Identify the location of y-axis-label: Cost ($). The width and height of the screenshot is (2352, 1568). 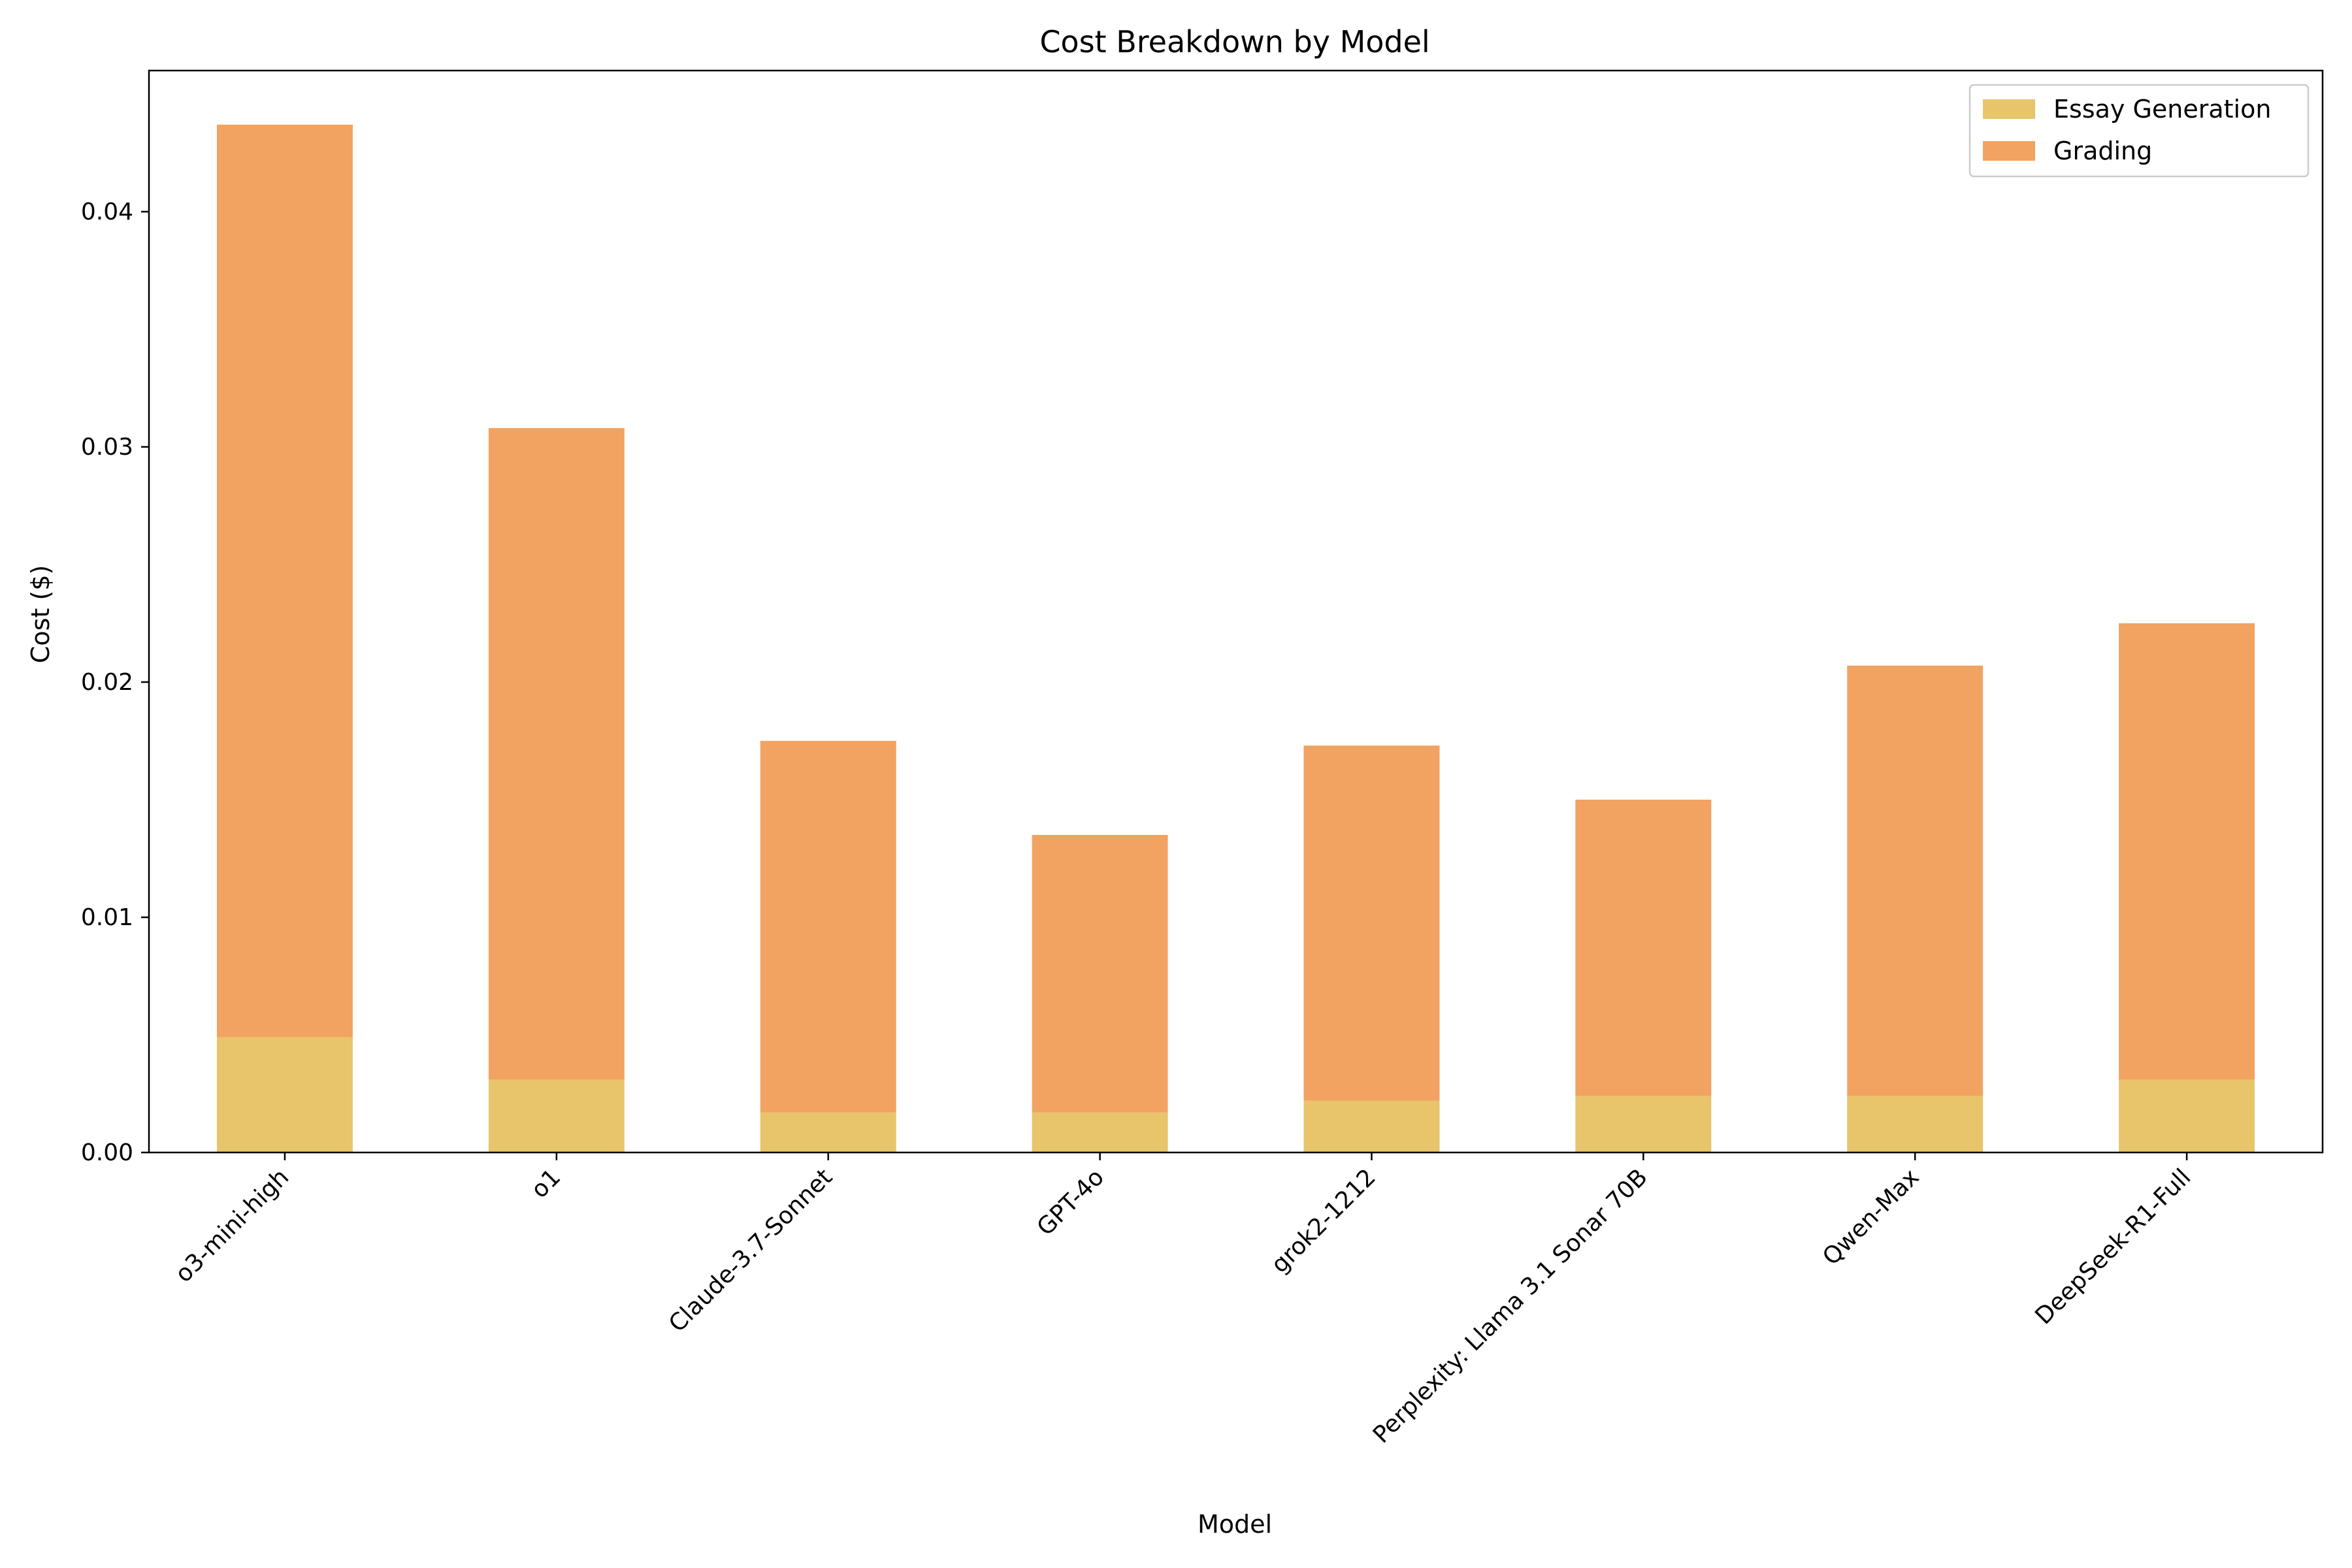
(40, 614).